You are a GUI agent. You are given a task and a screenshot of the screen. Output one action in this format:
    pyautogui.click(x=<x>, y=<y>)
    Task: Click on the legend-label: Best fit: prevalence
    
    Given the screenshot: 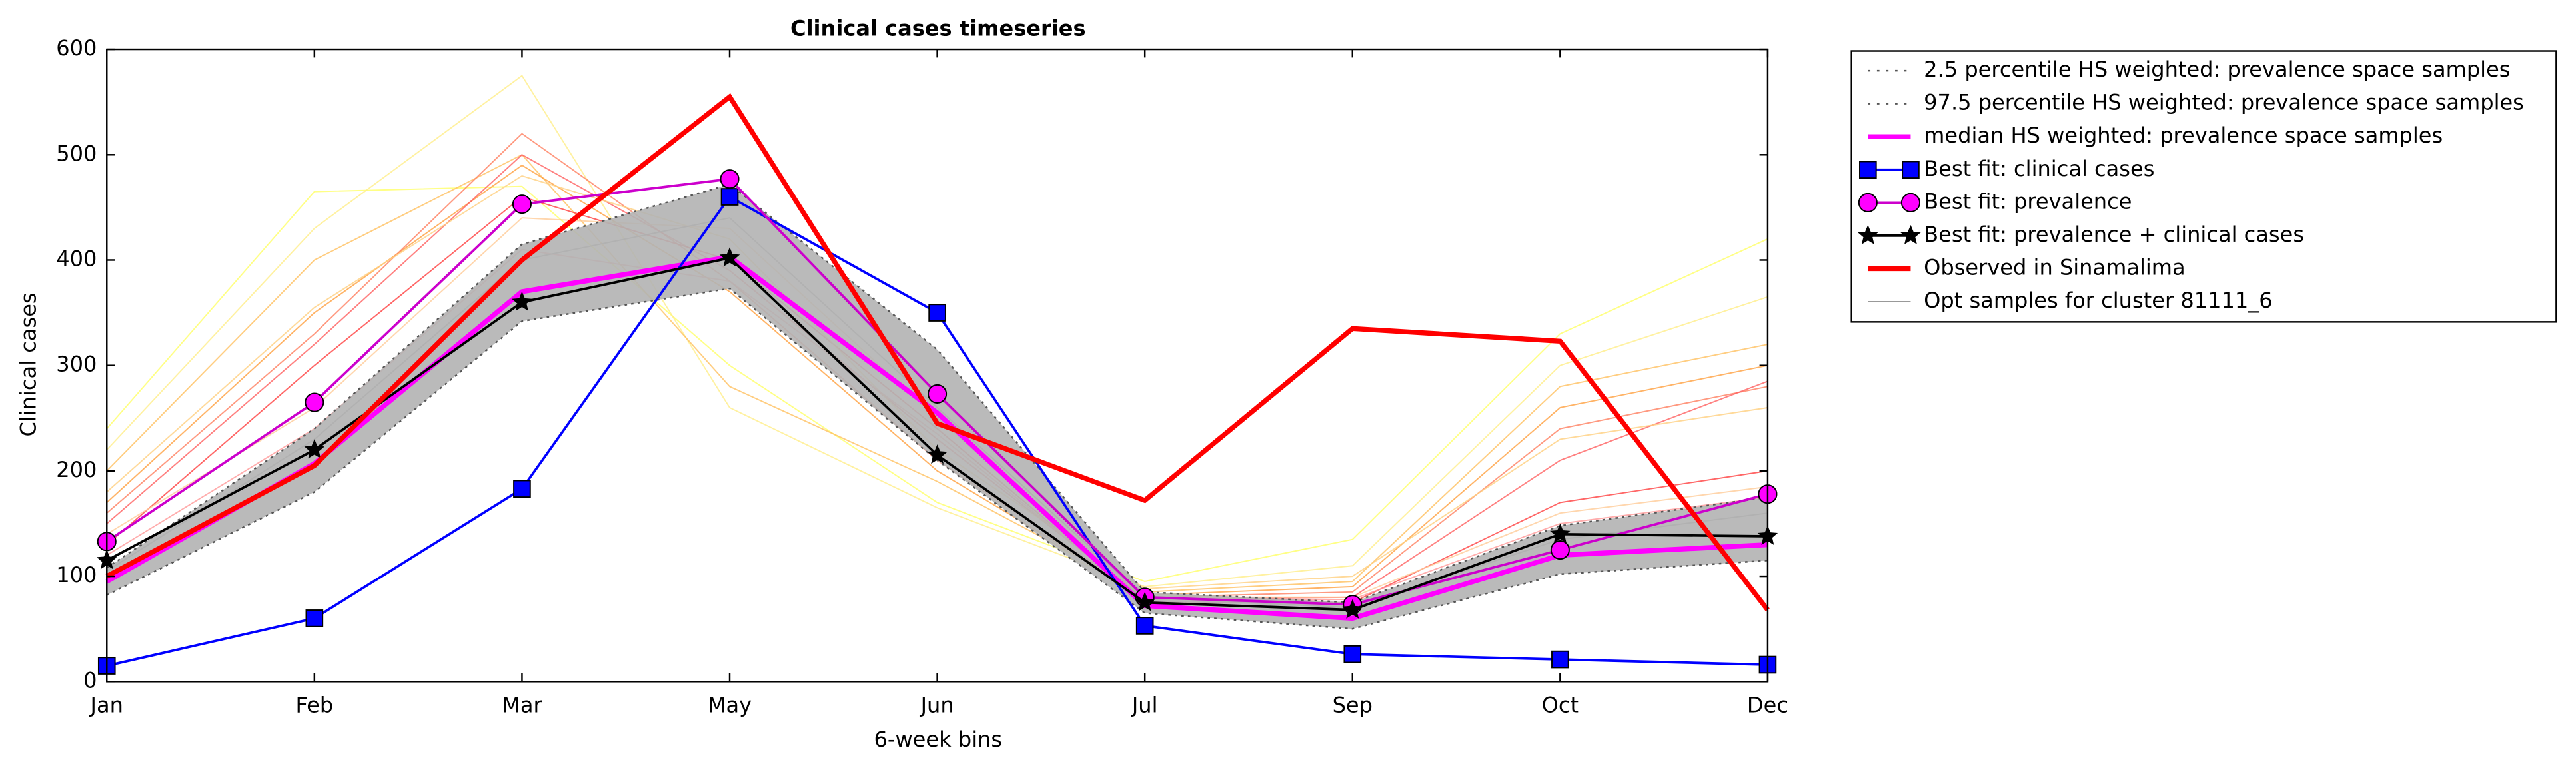 What is the action you would take?
    pyautogui.click(x=2028, y=201)
    